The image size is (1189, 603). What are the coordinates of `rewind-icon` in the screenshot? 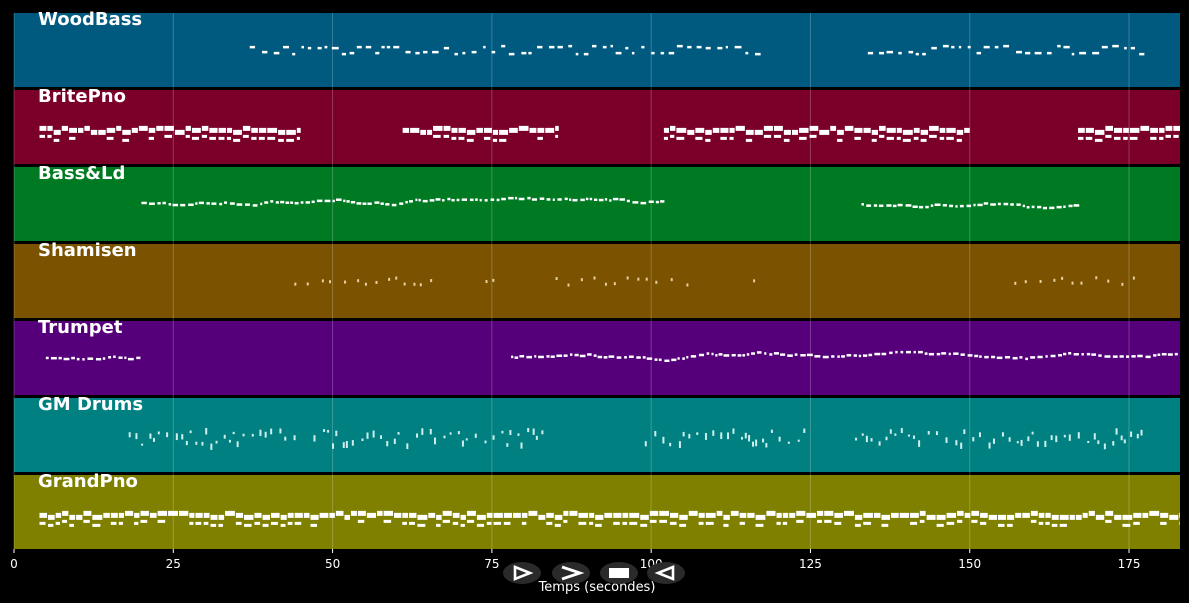 It's located at (664, 573).